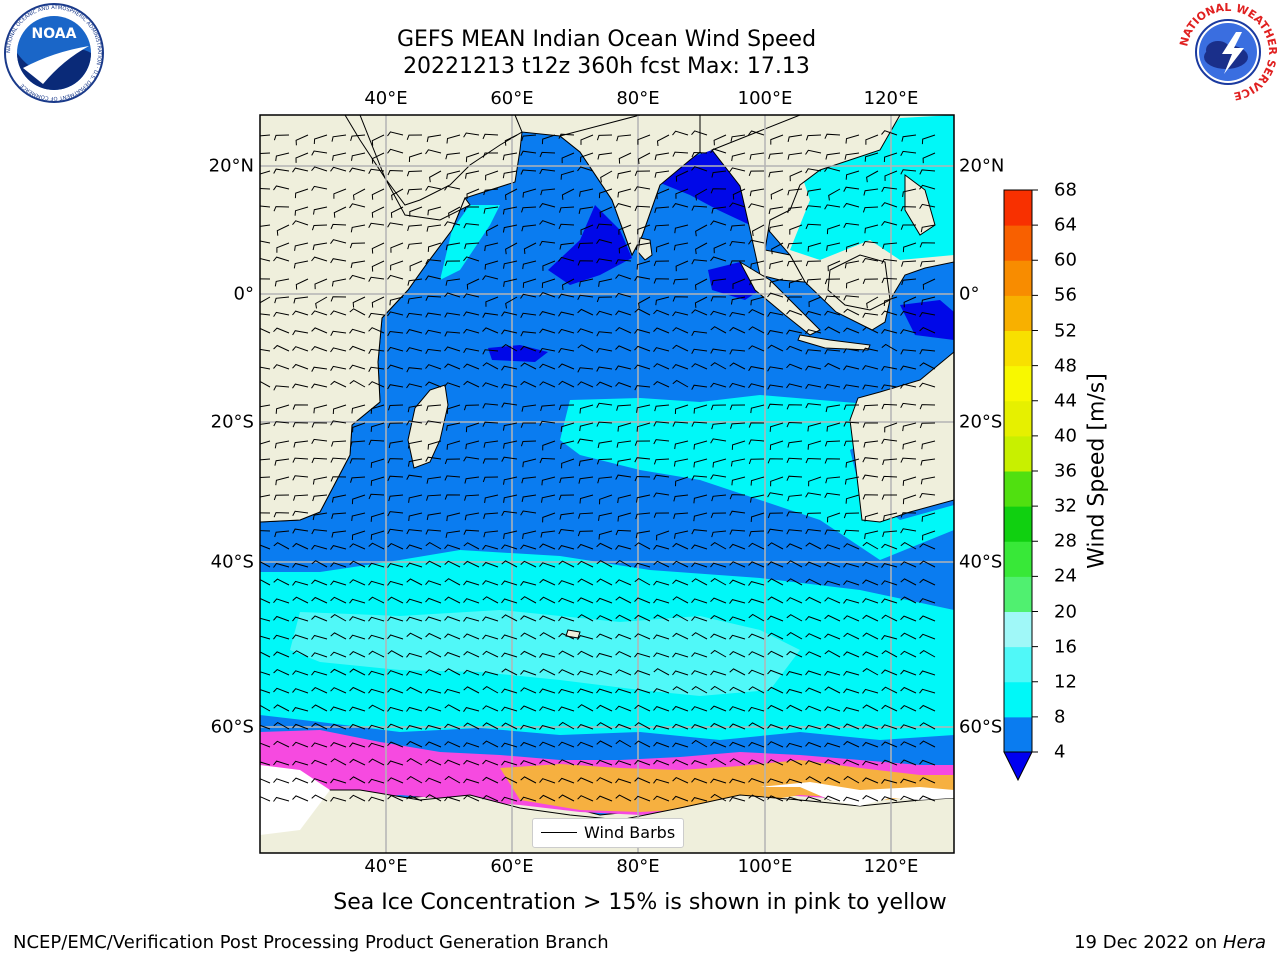 This screenshot has height=960, width=1280. What do you see at coordinates (734, 281) in the screenshot?
I see `andaman-calm-zone` at bounding box center [734, 281].